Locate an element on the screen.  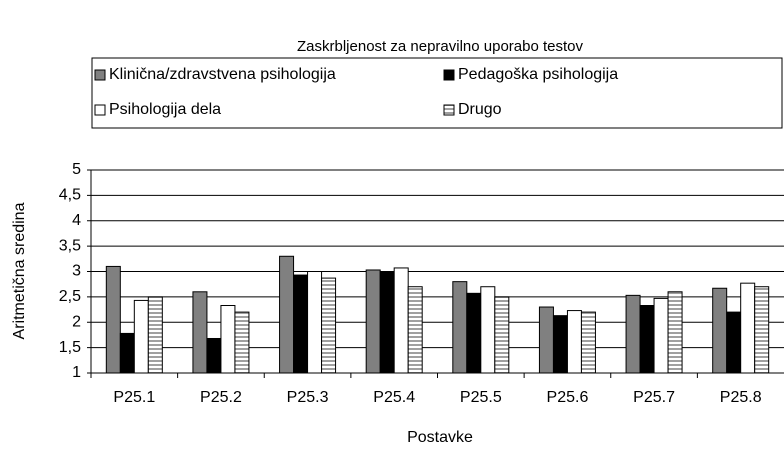
x-axis-label: Postavke is located at coordinates (440, 437).